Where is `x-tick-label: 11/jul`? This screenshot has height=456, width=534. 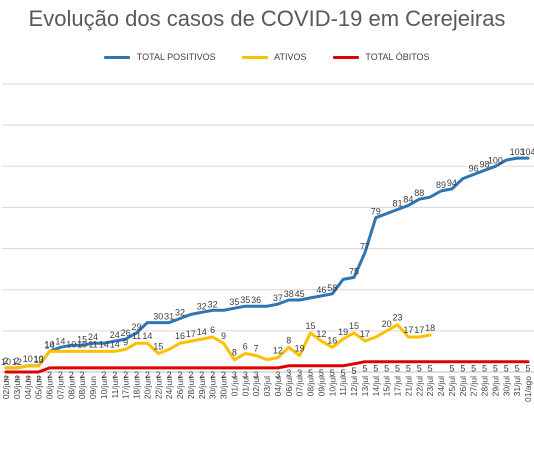
x-tick-label: 11/jul is located at coordinates (343, 386).